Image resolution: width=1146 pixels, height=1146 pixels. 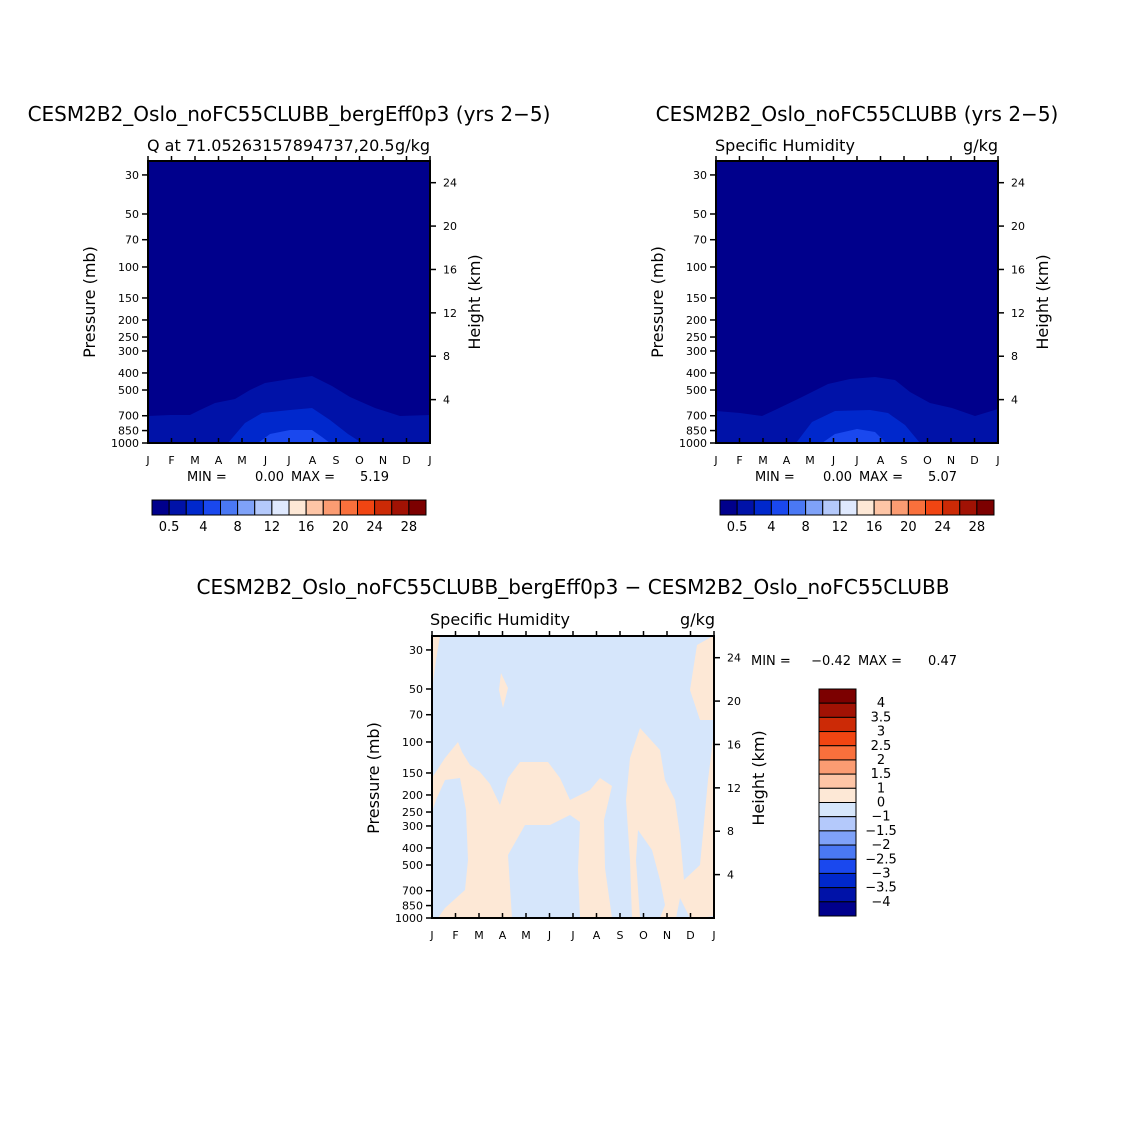 I want to click on panel-1-x-tick-label: J, so click(x=288, y=460).